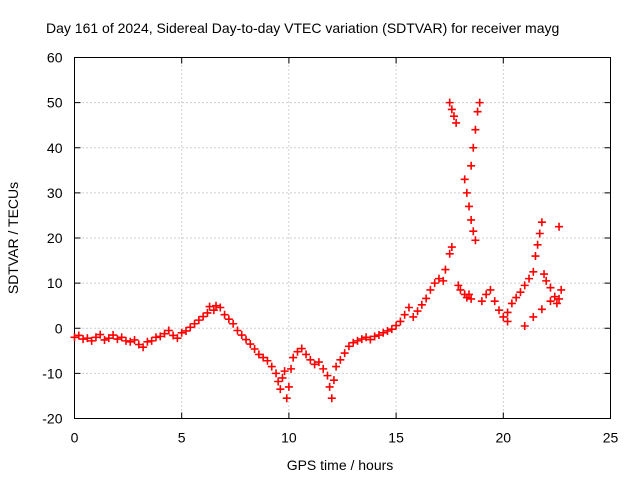 This screenshot has height=480, width=640. What do you see at coordinates (52, 419) in the screenshot?
I see `y-tick-label: -20` at bounding box center [52, 419].